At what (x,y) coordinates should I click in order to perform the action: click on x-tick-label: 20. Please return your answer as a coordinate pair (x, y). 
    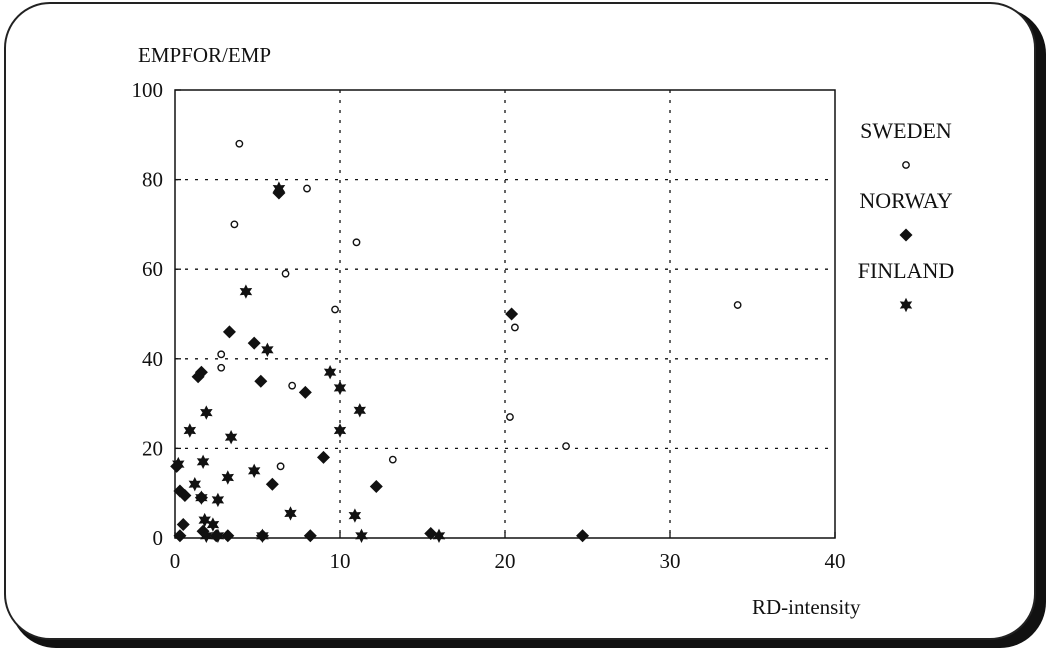
    Looking at the image, I should click on (505, 561).